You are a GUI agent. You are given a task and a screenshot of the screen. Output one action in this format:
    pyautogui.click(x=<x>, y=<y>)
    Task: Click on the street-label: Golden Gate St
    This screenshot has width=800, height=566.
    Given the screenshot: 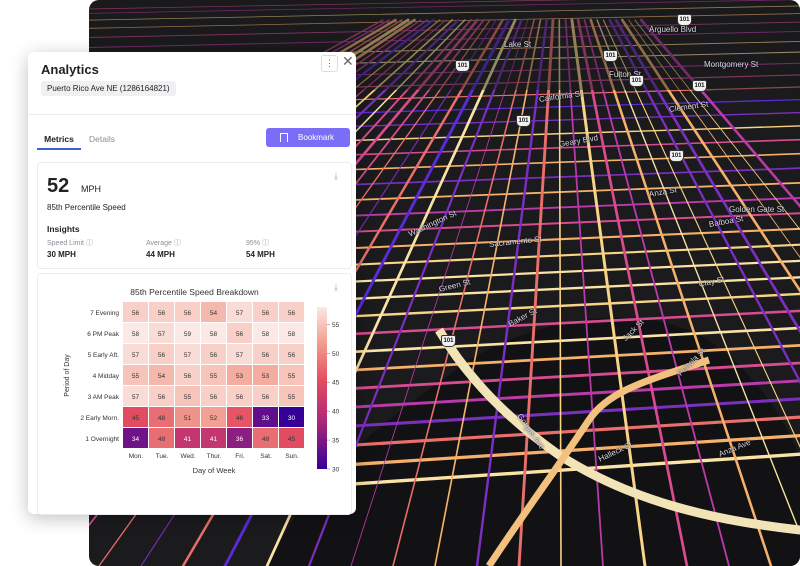 What is the action you would take?
    pyautogui.click(x=757, y=209)
    